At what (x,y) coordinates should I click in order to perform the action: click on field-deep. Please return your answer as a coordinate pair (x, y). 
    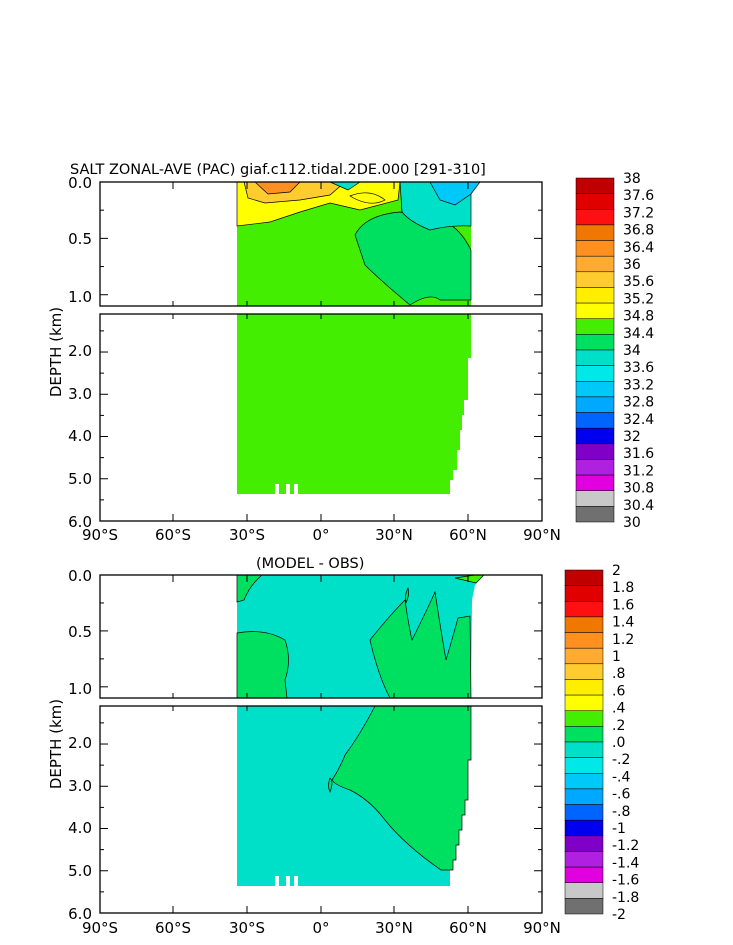
    Looking at the image, I should click on (354, 404).